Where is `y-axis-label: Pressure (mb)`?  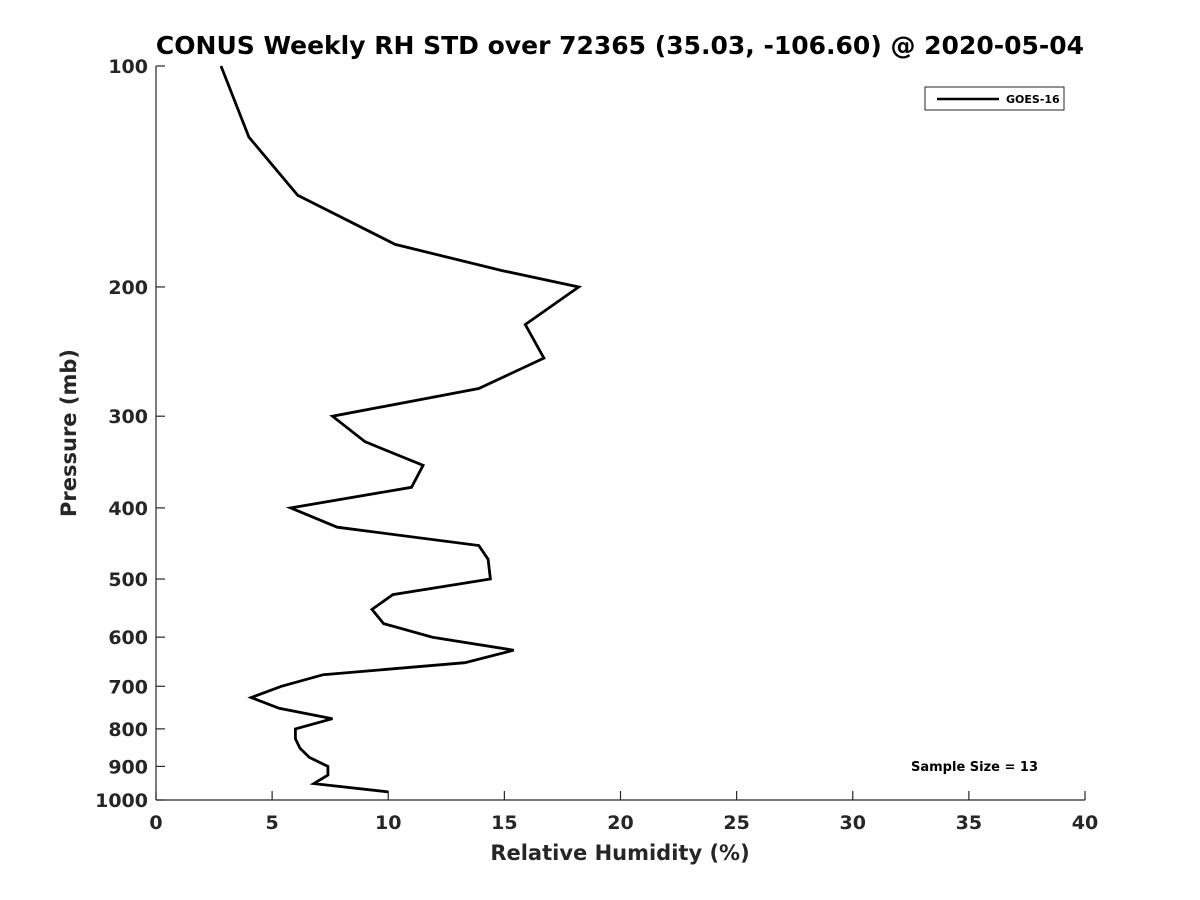
y-axis-label: Pressure (mb) is located at coordinates (69, 433).